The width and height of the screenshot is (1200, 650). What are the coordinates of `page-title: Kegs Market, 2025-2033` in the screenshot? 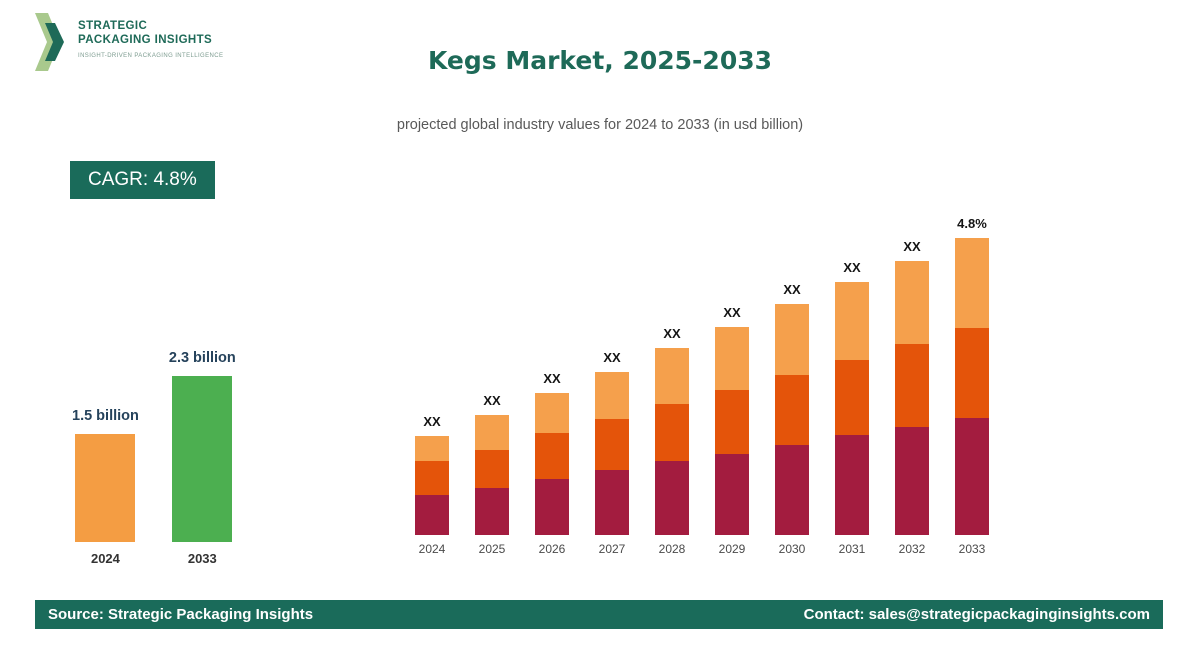 It's located at (600, 60).